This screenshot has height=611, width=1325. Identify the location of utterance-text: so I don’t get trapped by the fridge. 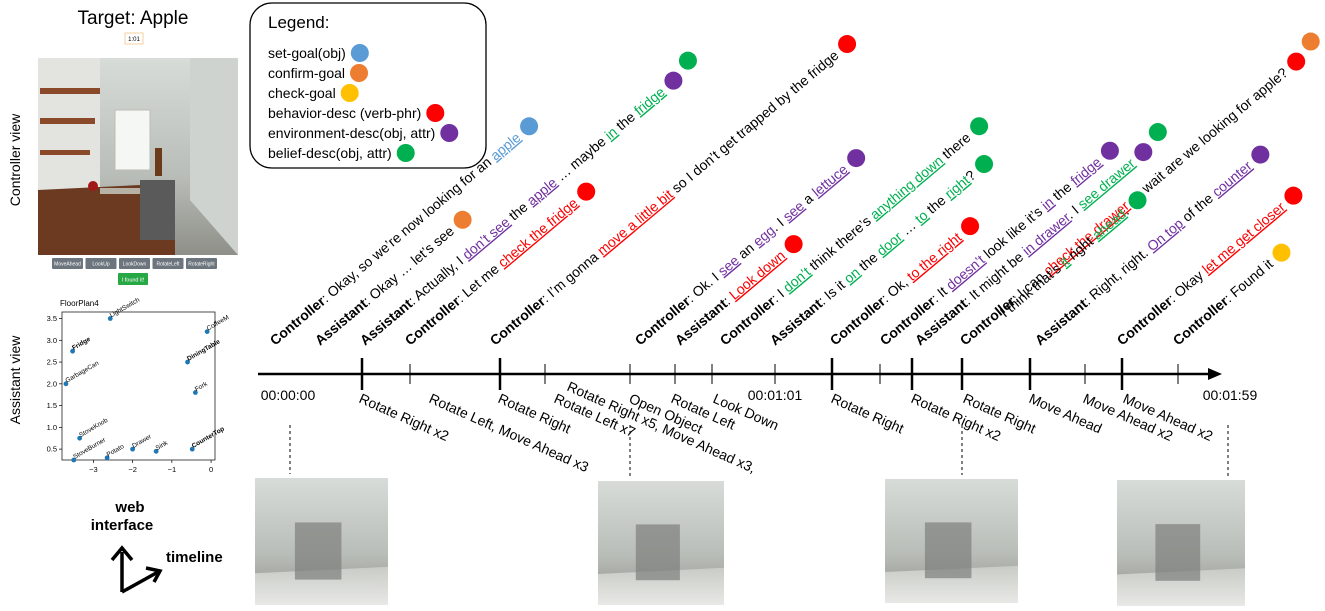
(753, 122).